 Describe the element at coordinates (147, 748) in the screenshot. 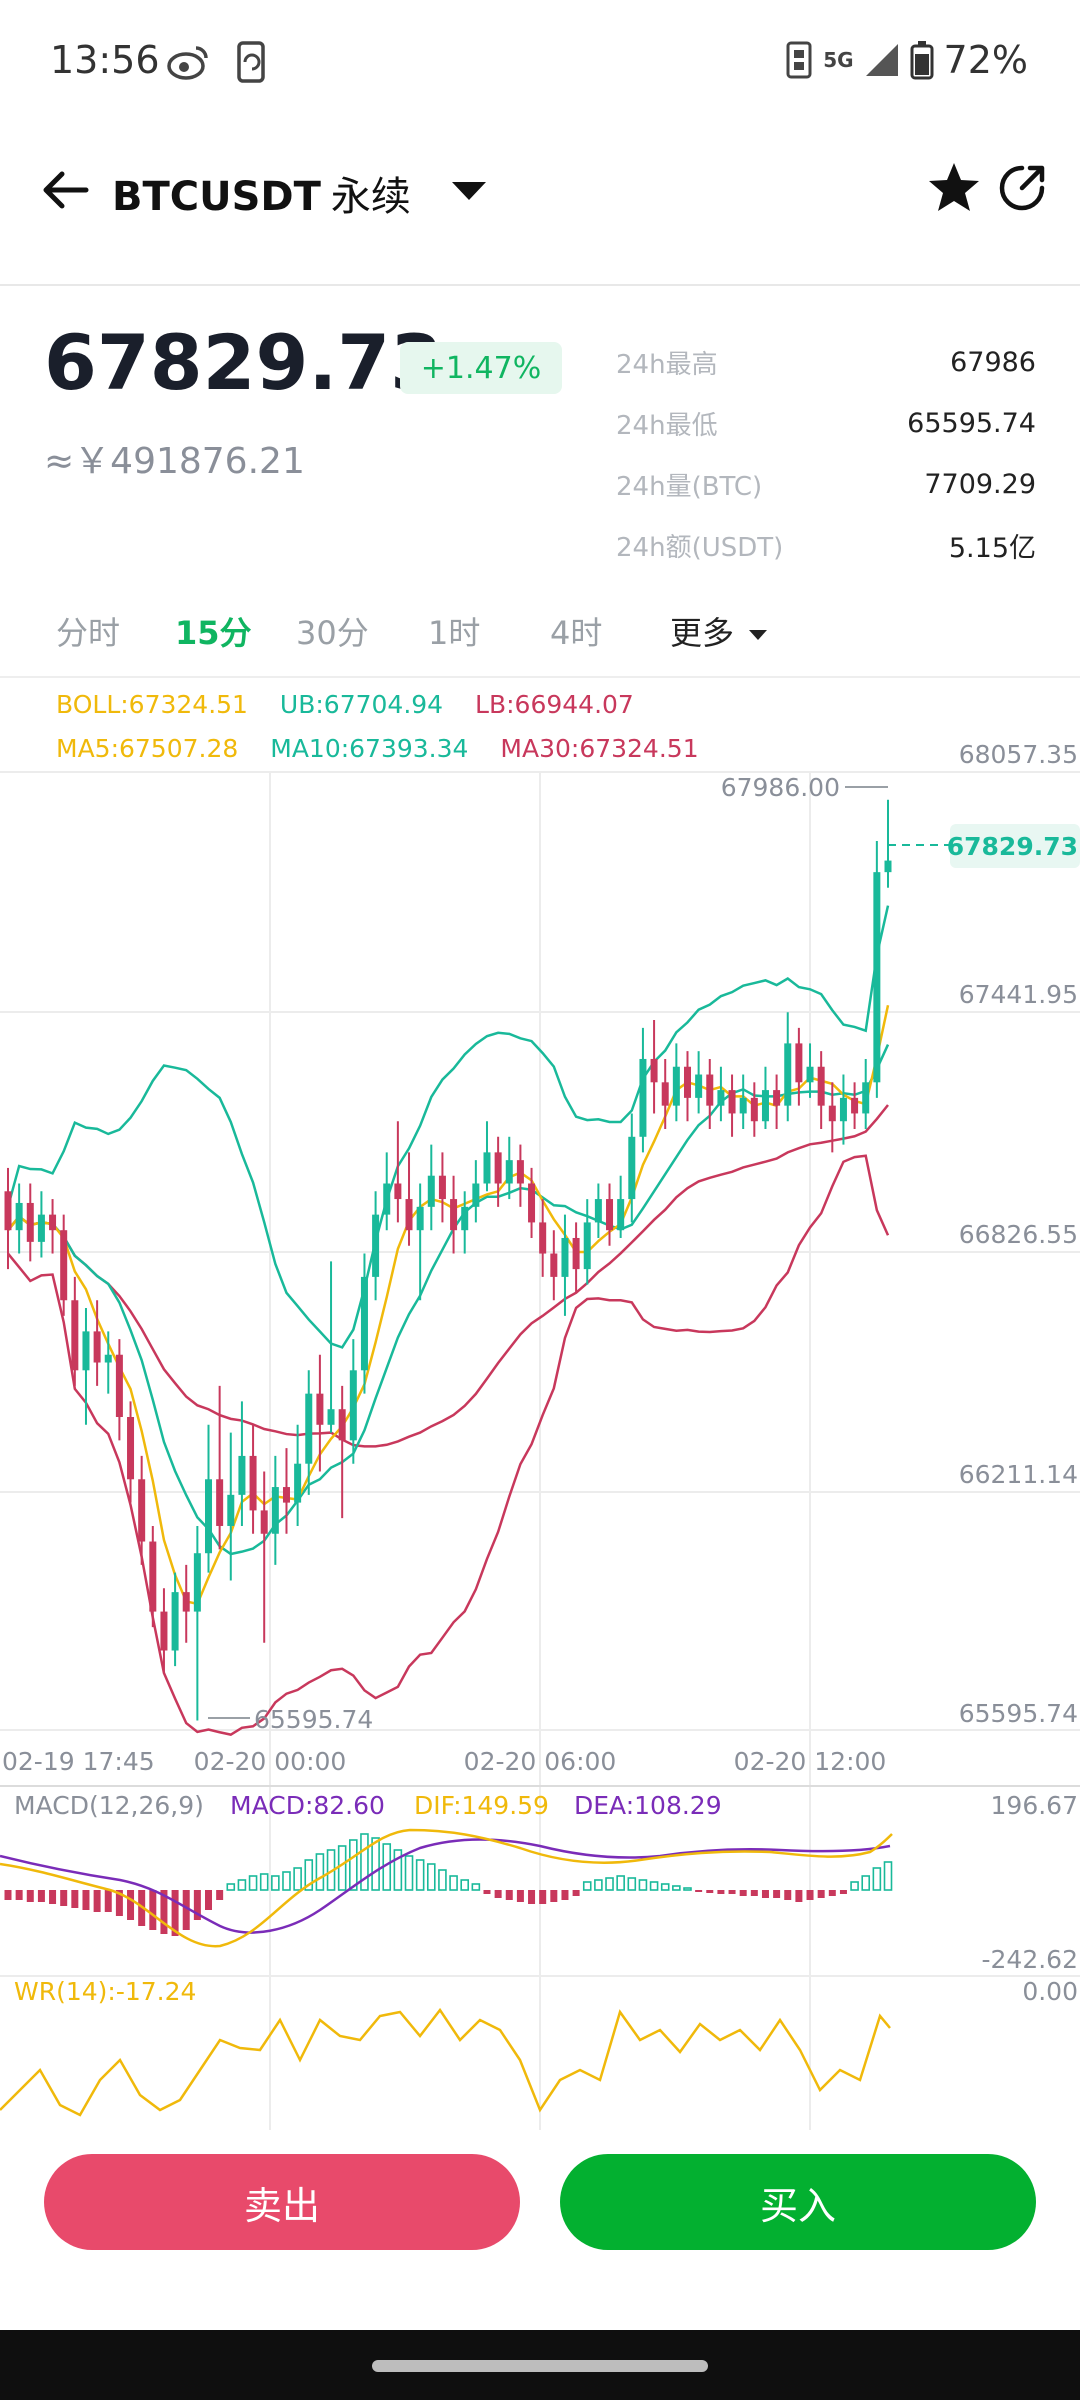

I see `ma5-value: MA5:67507.28` at that location.